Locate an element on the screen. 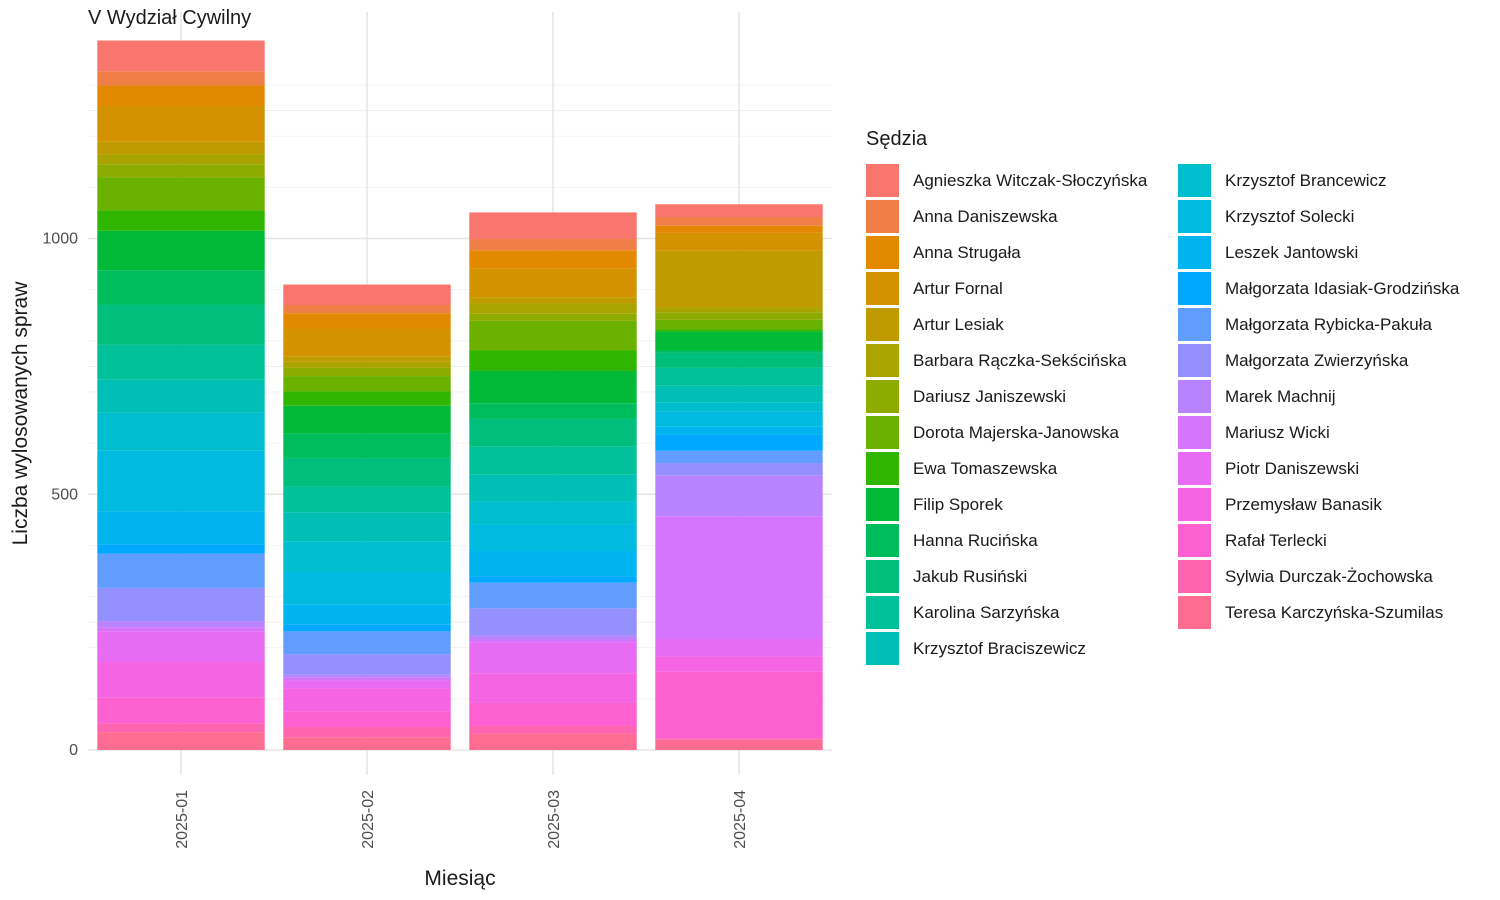 Image resolution: width=1500 pixels, height=900 pixels. legend-label: Małgorzata Zwierzyńska is located at coordinates (1317, 360).